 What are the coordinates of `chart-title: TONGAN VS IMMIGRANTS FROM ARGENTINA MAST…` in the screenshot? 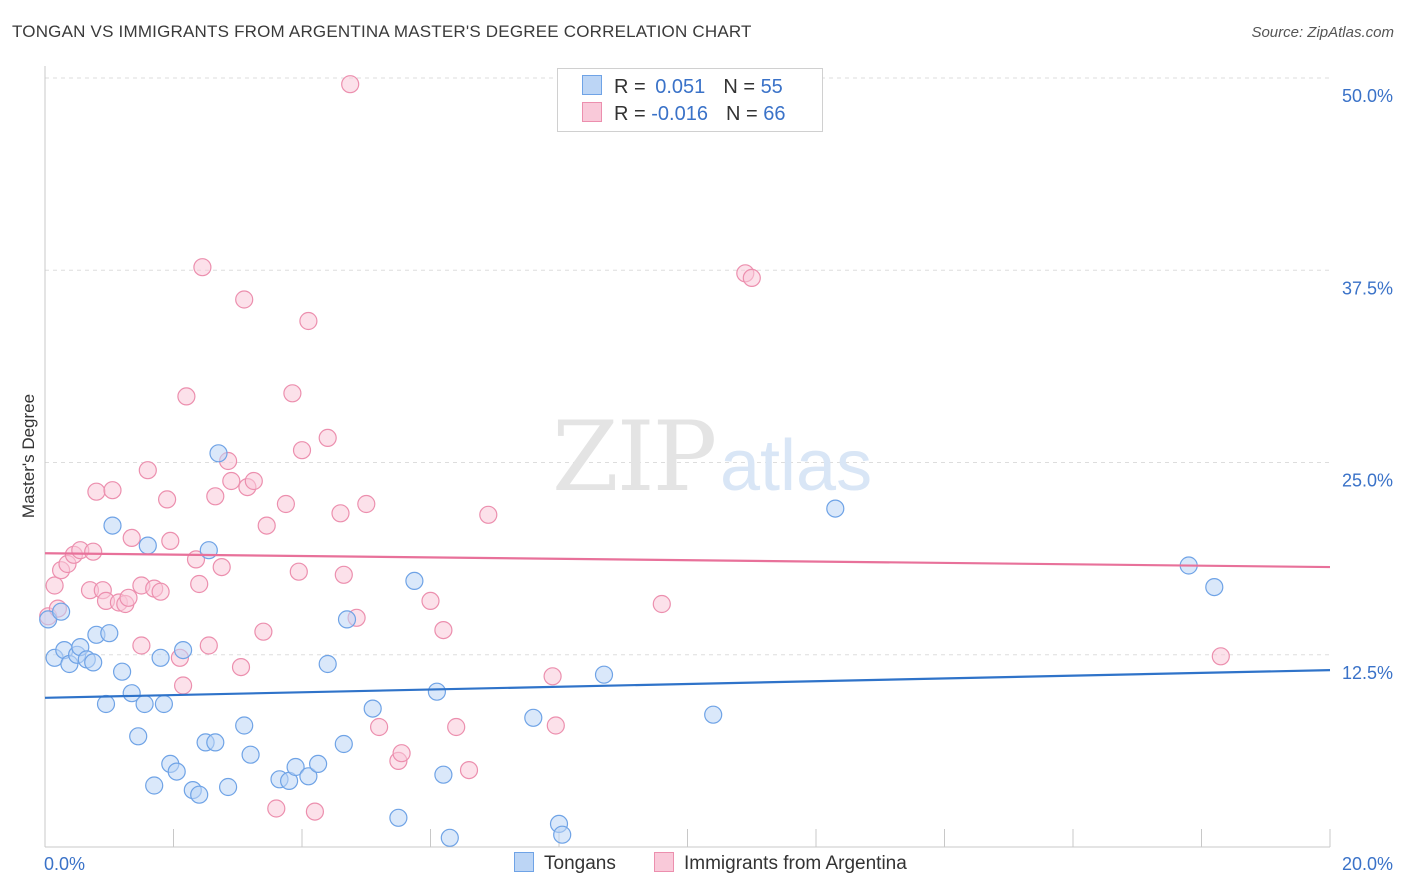 It's located at (382, 31).